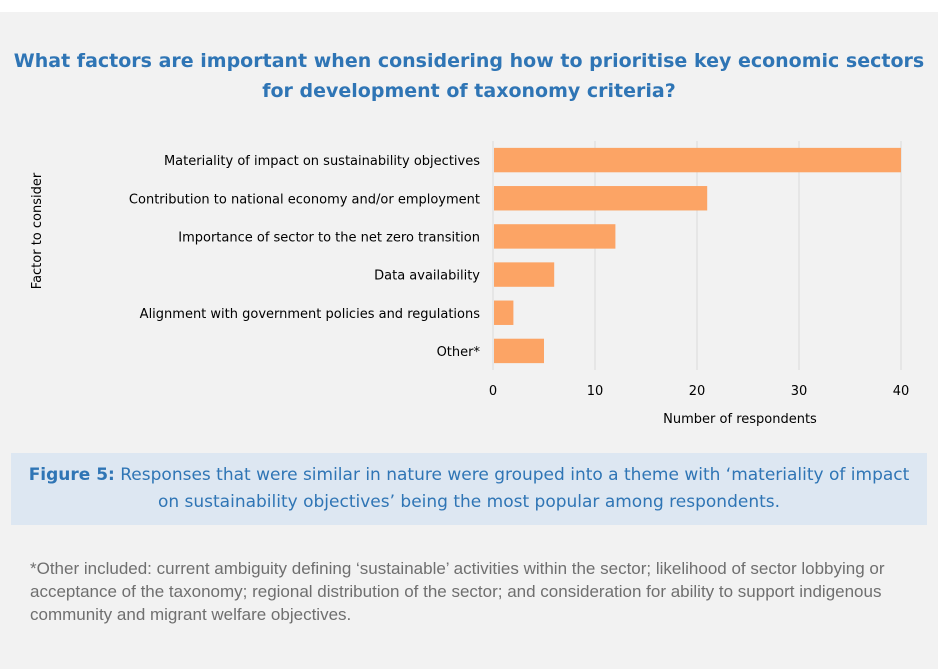 The height and width of the screenshot is (669, 938). I want to click on x-tick-labels: 0 10 20 30 40, so click(699, 391).